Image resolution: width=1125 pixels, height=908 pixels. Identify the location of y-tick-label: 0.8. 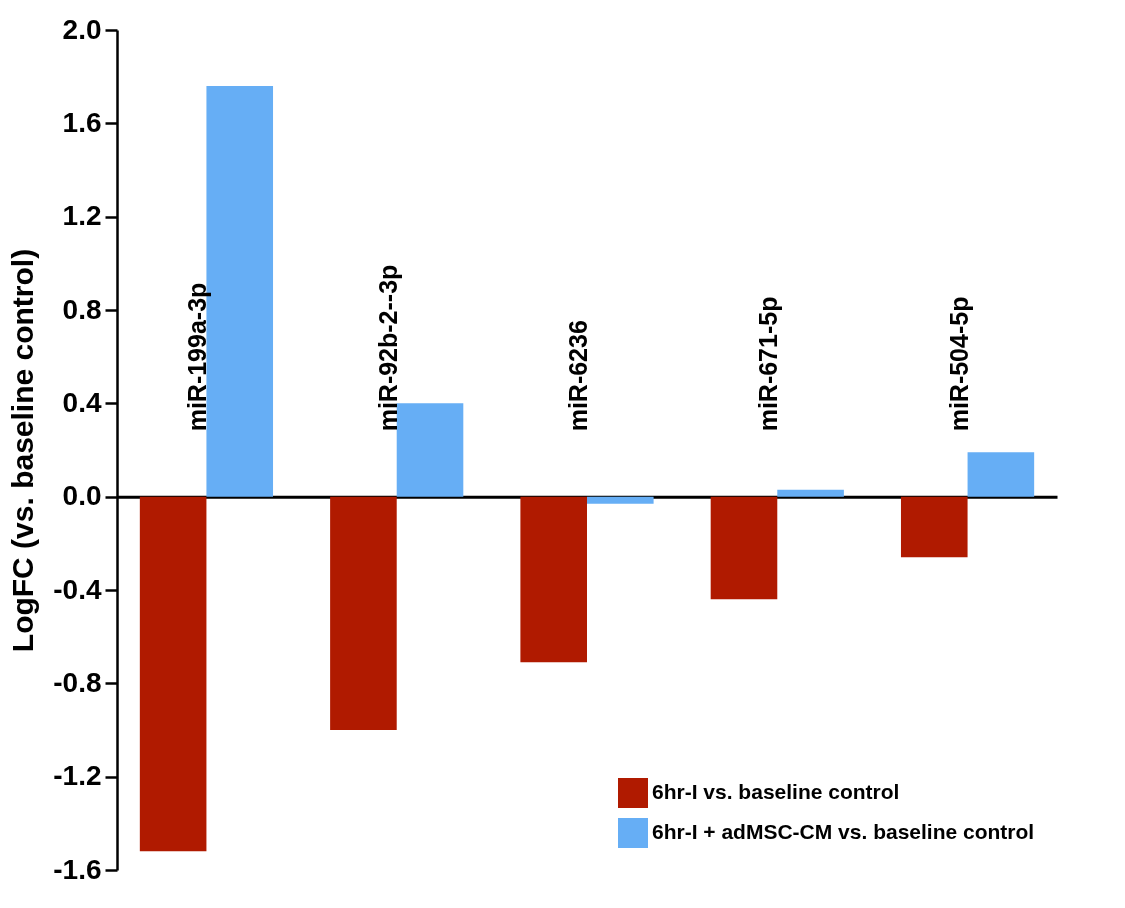
(82, 309).